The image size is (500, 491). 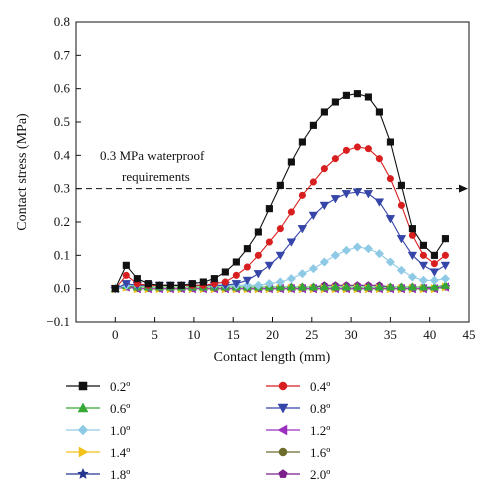 What do you see at coordinates (298, 452) in the screenshot?
I see `legend-item: 1.6º` at bounding box center [298, 452].